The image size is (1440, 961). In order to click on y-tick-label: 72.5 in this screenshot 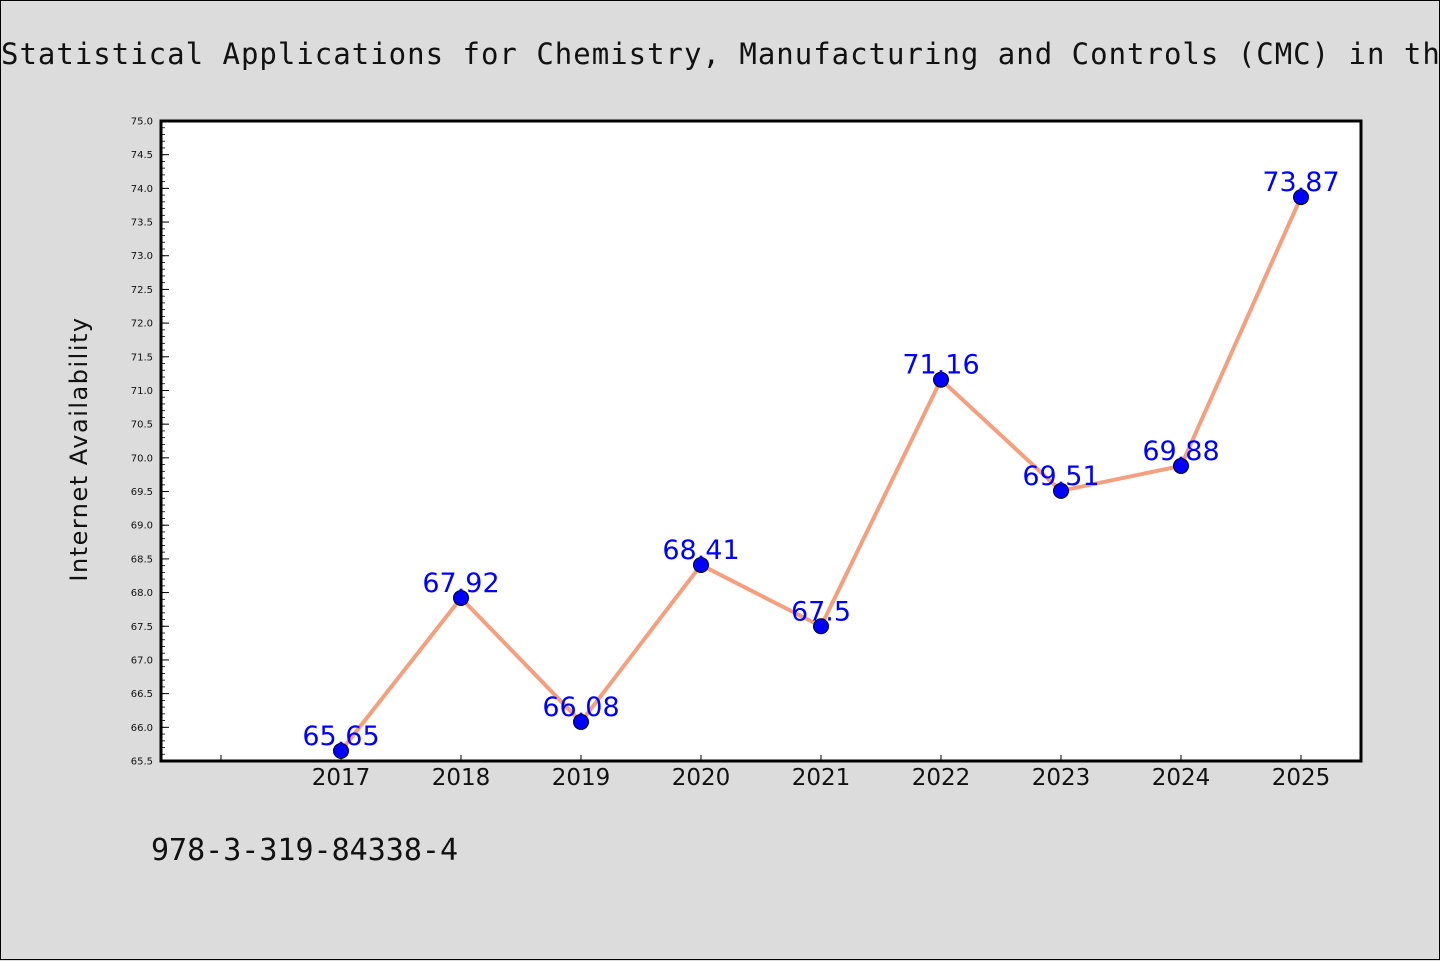, I will do `click(142, 290)`.